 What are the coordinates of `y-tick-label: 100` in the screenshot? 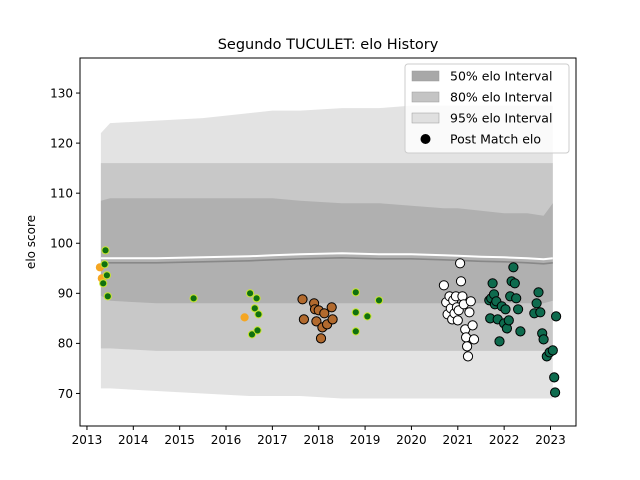 It's located at (61, 244).